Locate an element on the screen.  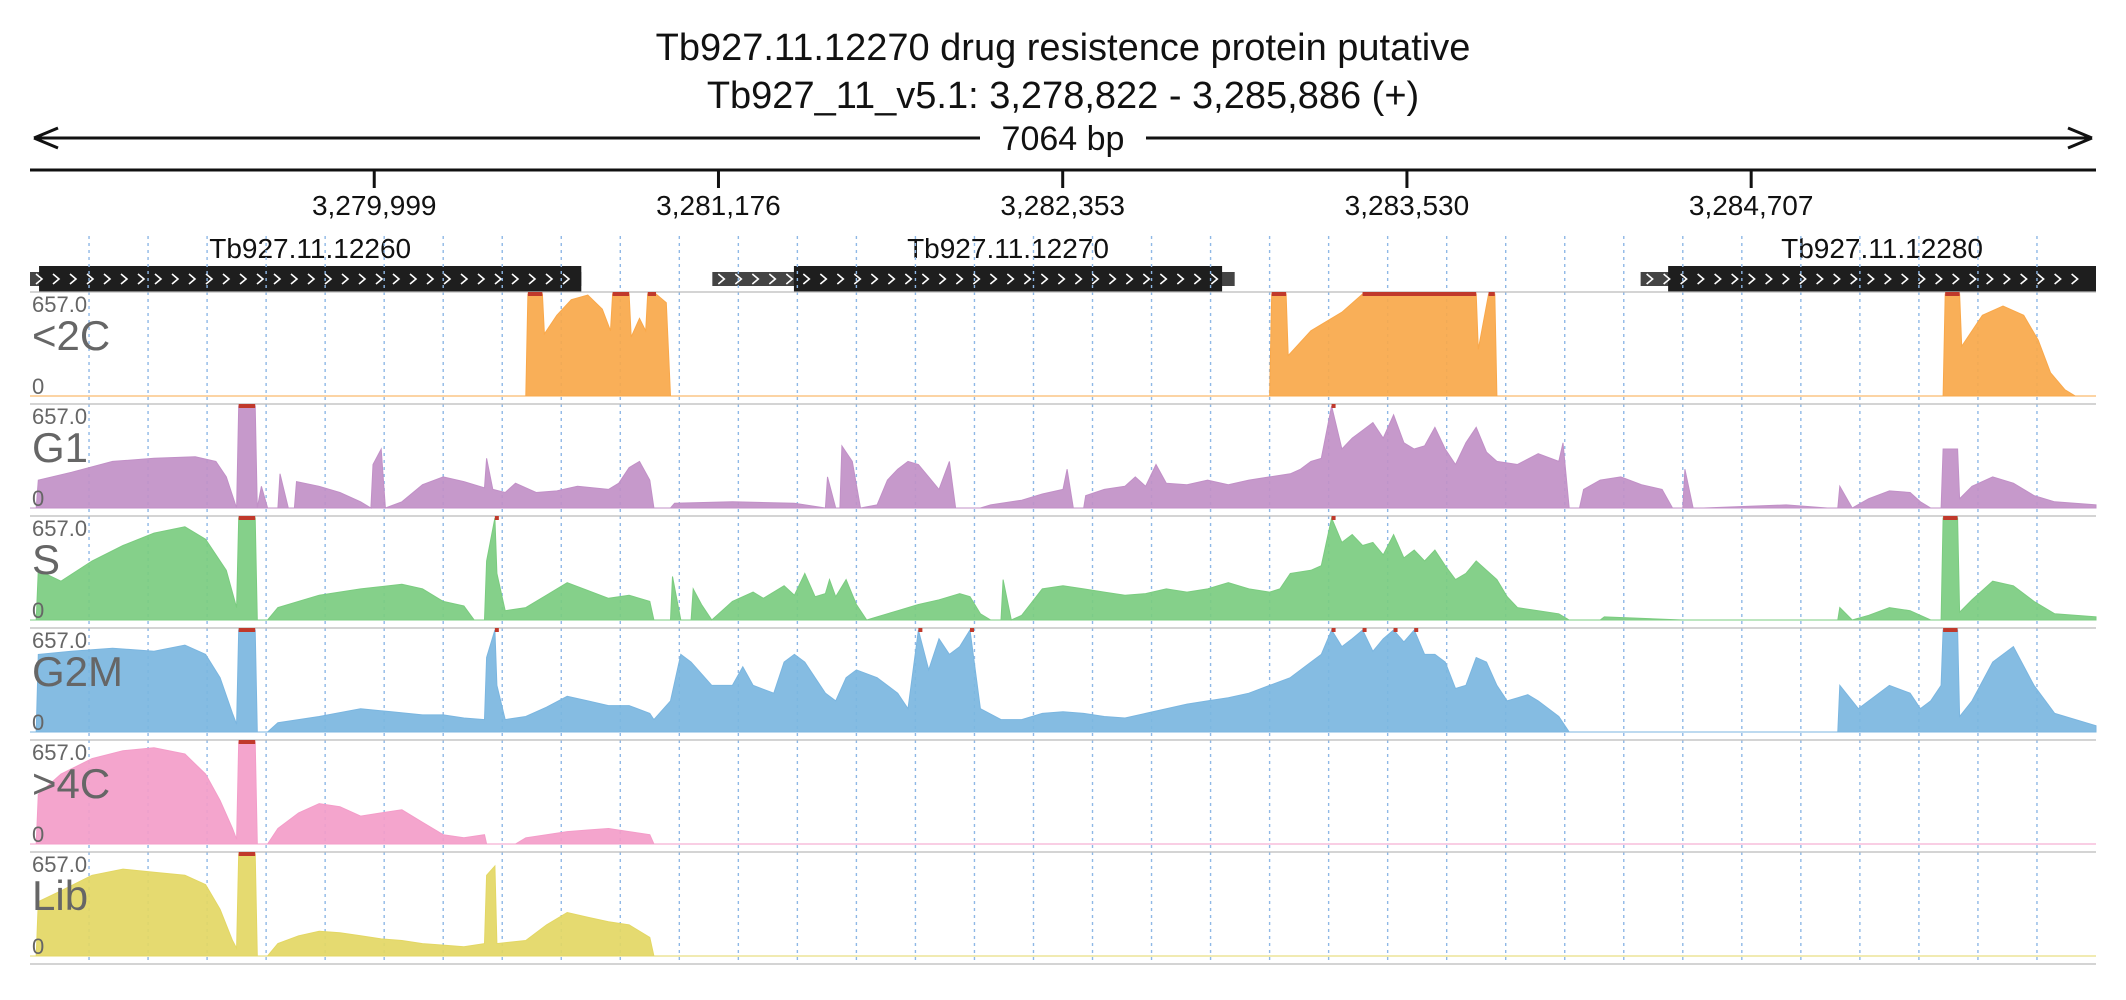
gene-label: Tb927.11.12260 is located at coordinates (310, 248).